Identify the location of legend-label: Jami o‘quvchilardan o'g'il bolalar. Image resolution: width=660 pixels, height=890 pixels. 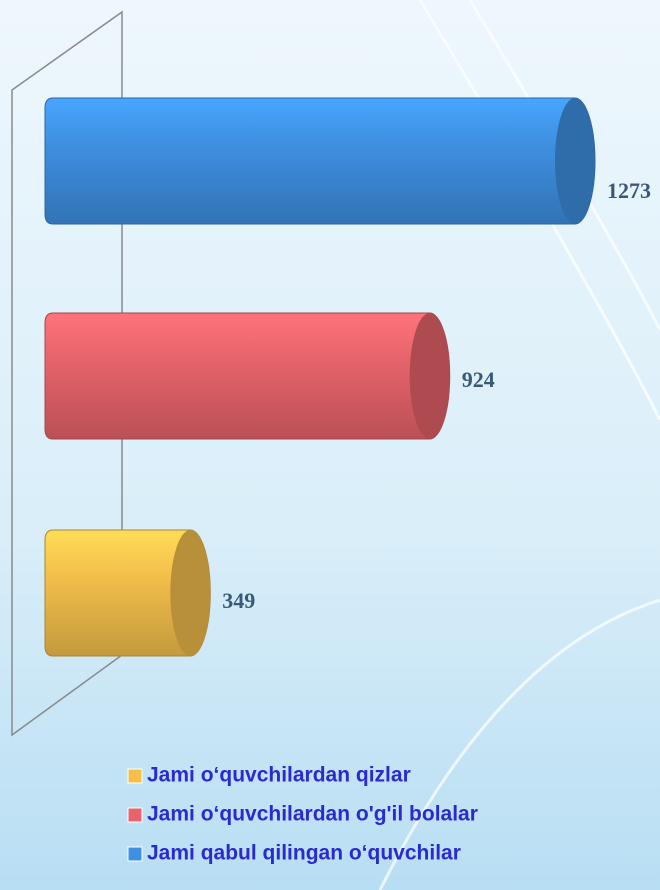
(312, 814).